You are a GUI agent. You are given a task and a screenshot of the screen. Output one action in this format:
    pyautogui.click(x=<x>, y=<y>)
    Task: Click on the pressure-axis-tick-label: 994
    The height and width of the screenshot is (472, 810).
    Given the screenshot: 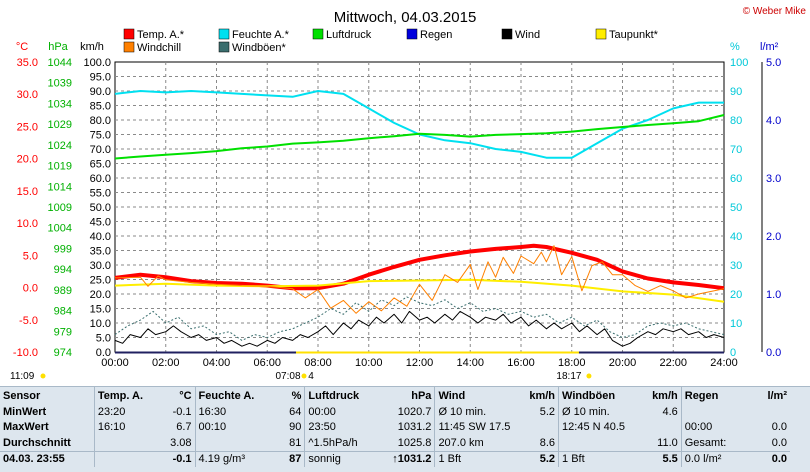 What is the action you would take?
    pyautogui.click(x=63, y=270)
    